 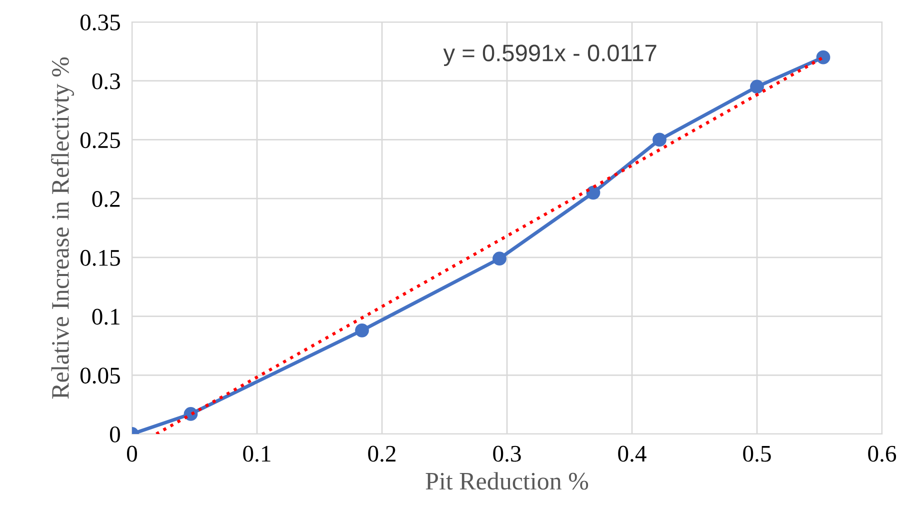 What do you see at coordinates (632, 454) in the screenshot?
I see `x-tick-label: 0.4` at bounding box center [632, 454].